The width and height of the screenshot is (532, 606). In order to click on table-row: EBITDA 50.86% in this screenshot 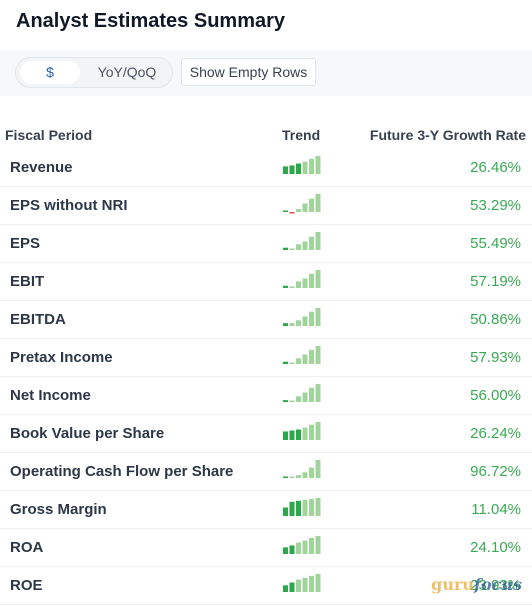, I will do `click(266, 320)`.